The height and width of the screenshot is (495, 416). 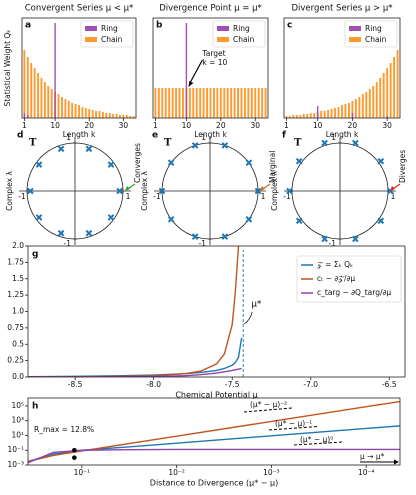 What do you see at coordinates (17, 434) in the screenshot?
I see `y-tick-label: 10¹` at bounding box center [17, 434].